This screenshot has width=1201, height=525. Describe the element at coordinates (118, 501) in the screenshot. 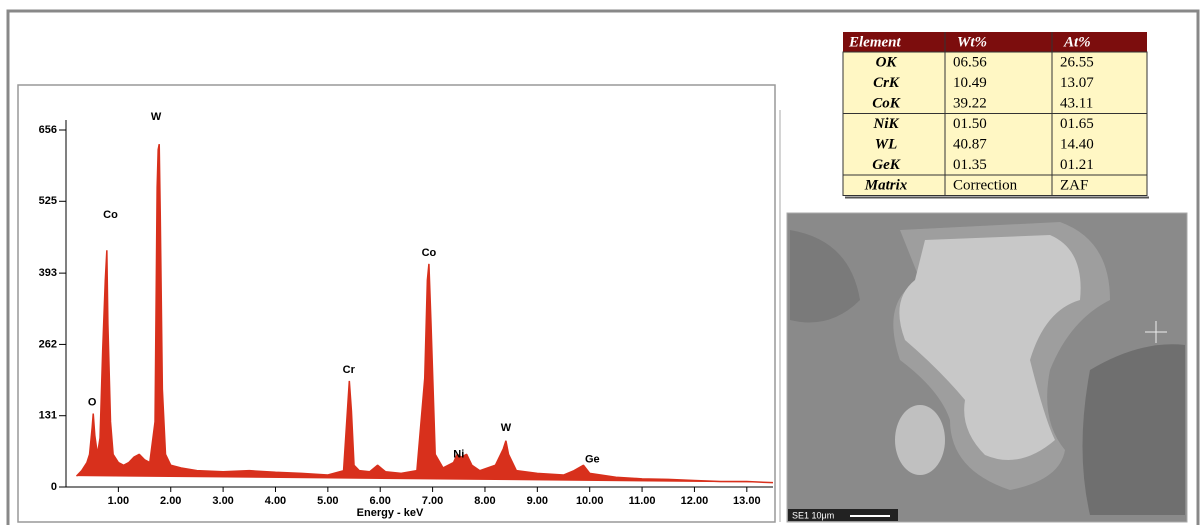

I see `x-tick-label: 1.00` at that location.